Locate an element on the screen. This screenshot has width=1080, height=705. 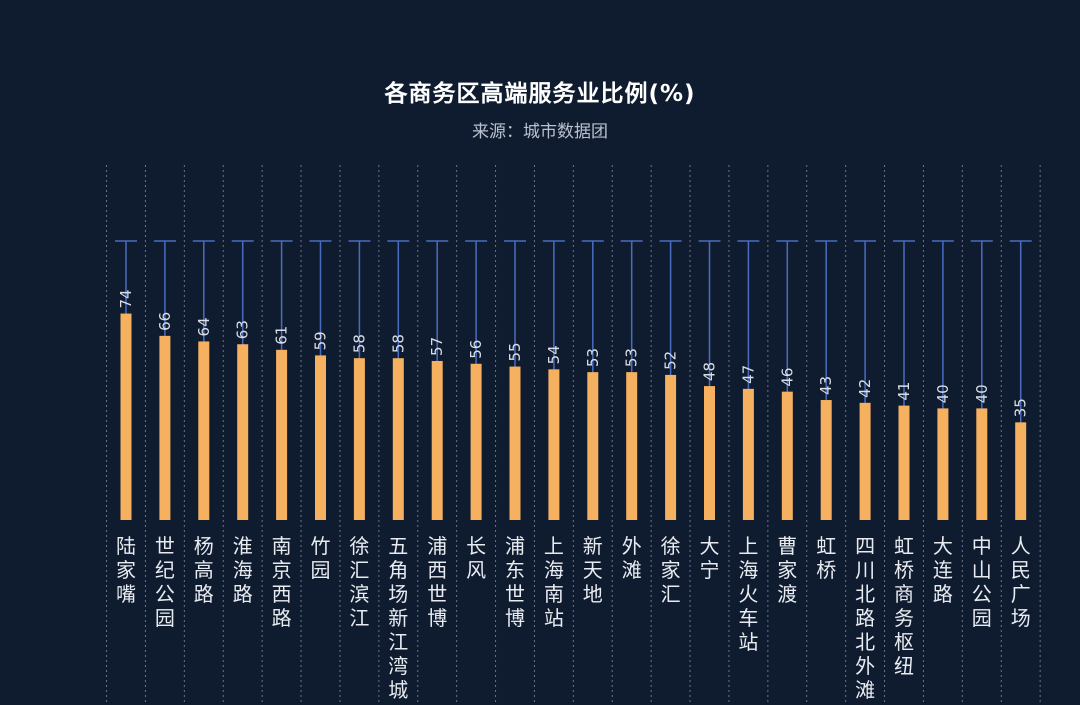
category-label-11: 上海南站 is located at coordinates (553, 582).